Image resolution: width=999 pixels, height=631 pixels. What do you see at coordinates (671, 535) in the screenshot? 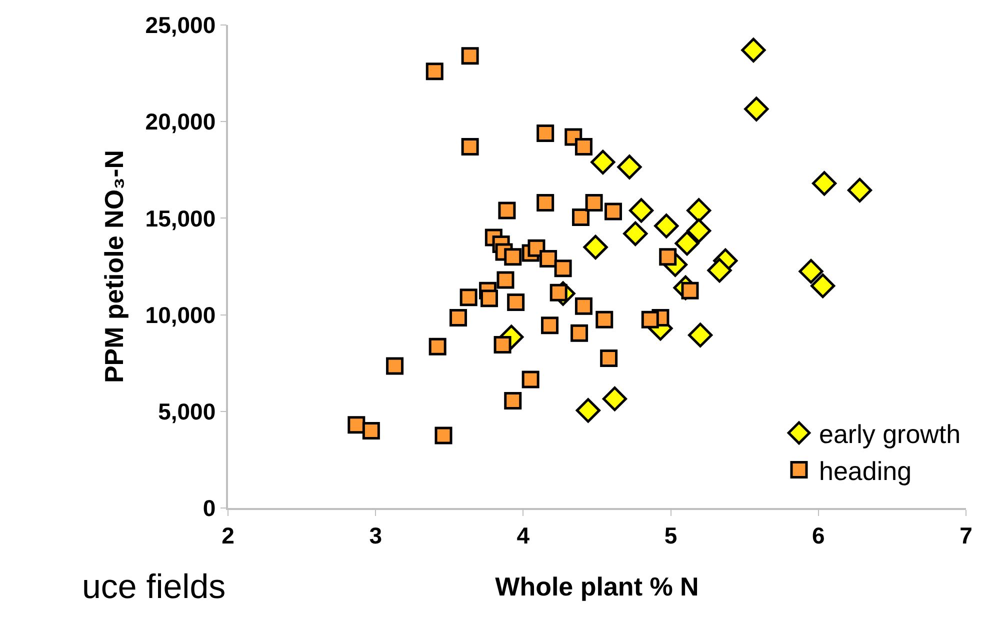
I see `x-tick-label: 5` at bounding box center [671, 535].